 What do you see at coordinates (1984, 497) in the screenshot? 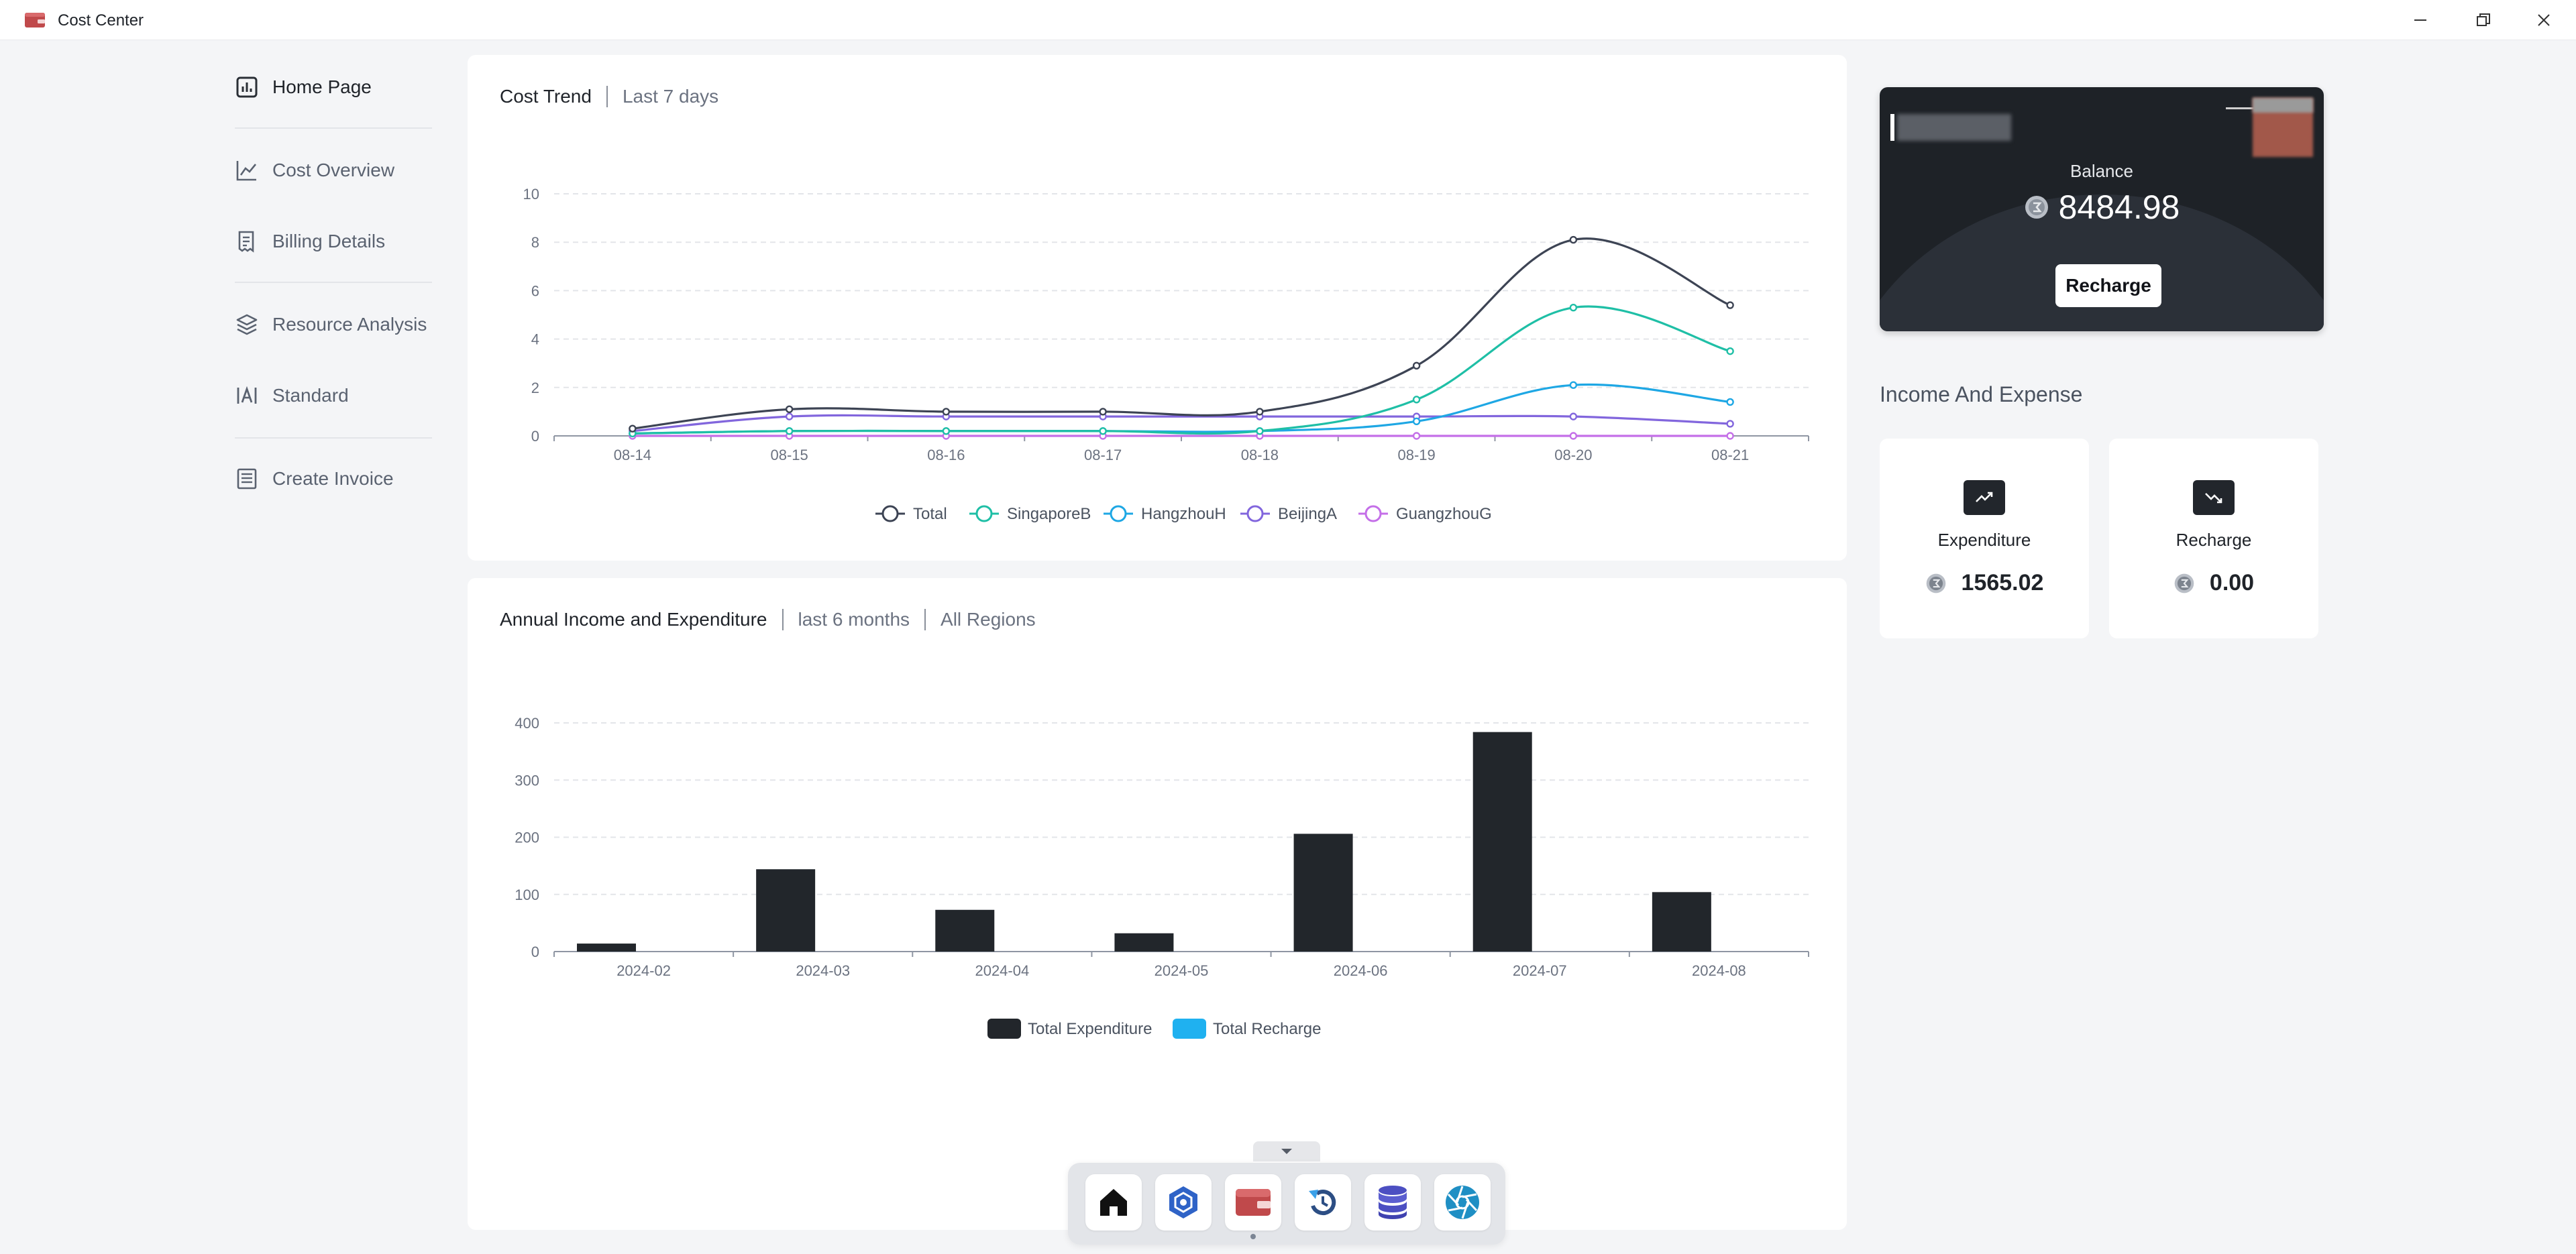
I see `trend-up-icon` at bounding box center [1984, 497].